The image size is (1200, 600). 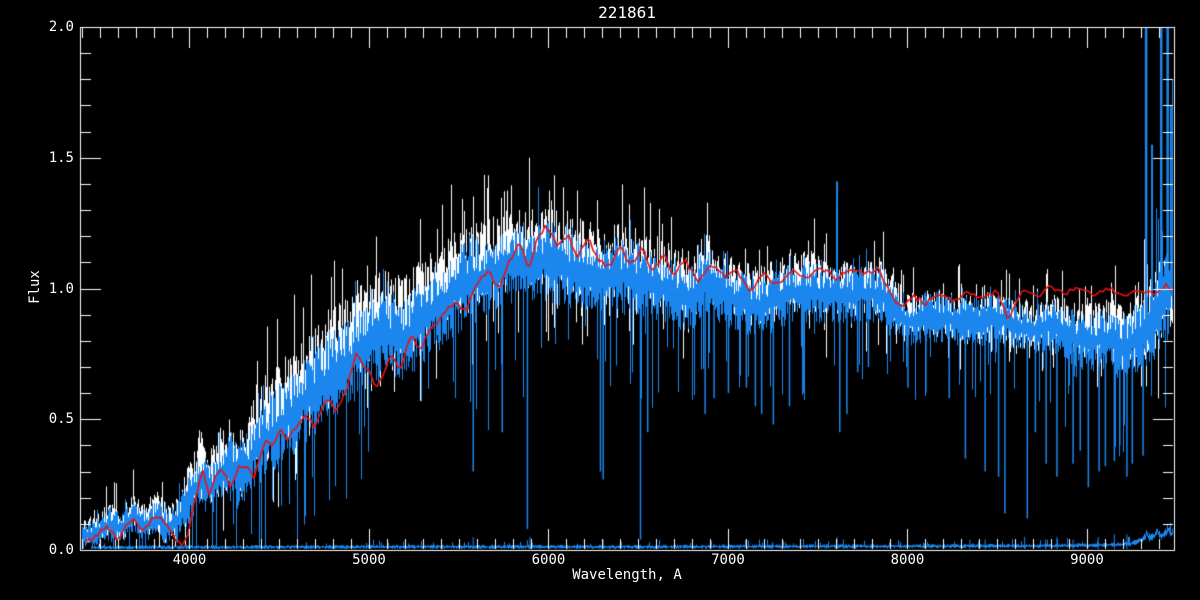 What do you see at coordinates (61, 419) in the screenshot?
I see `y-tick-label-0.5: 0.5` at bounding box center [61, 419].